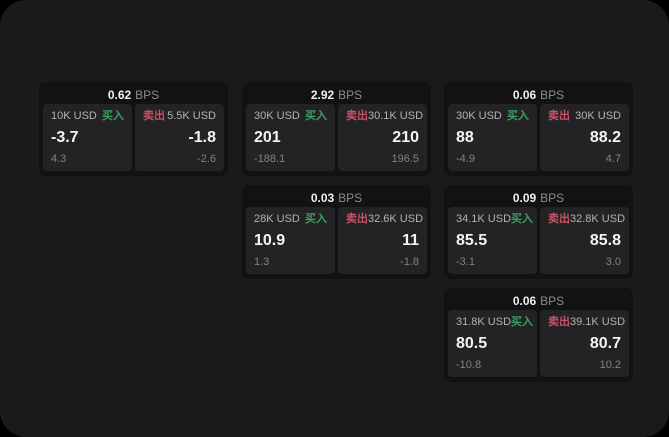  I want to click on buy-sub-value: -4.9, so click(465, 159).